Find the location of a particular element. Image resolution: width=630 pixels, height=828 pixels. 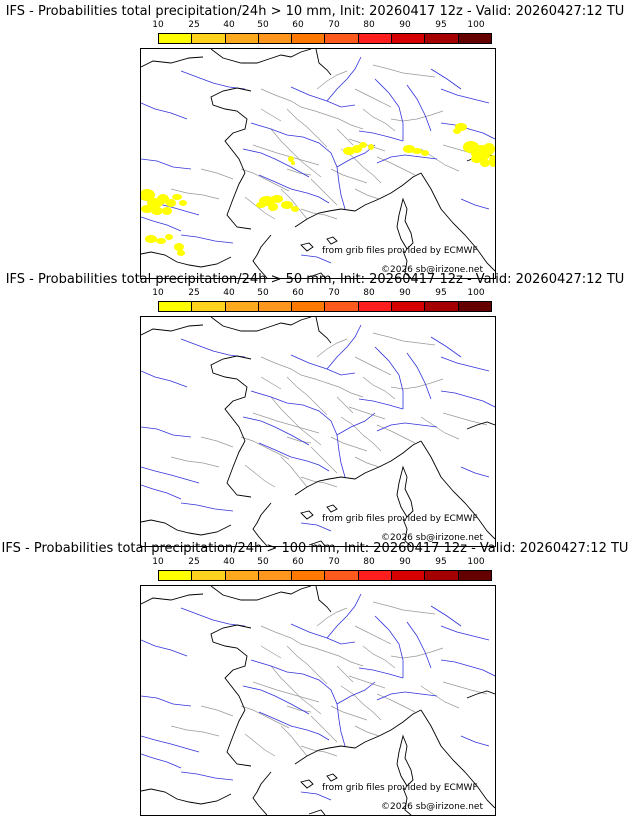

colorbar-label: 70 is located at coordinates (334, 25).